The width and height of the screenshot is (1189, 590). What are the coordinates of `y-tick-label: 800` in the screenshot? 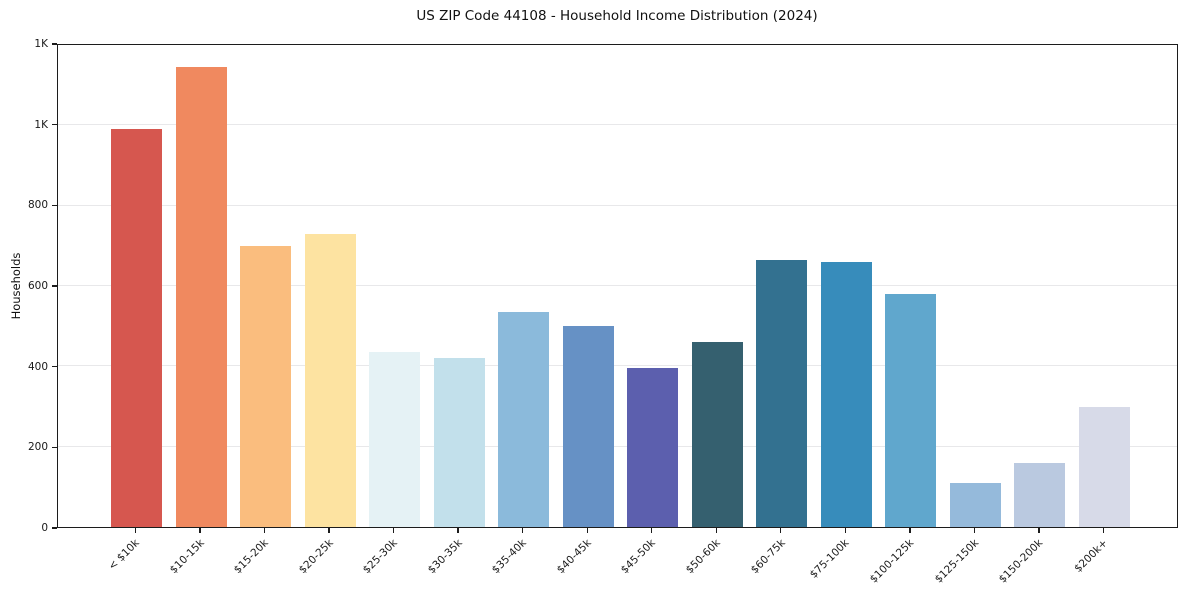 It's located at (37, 205).